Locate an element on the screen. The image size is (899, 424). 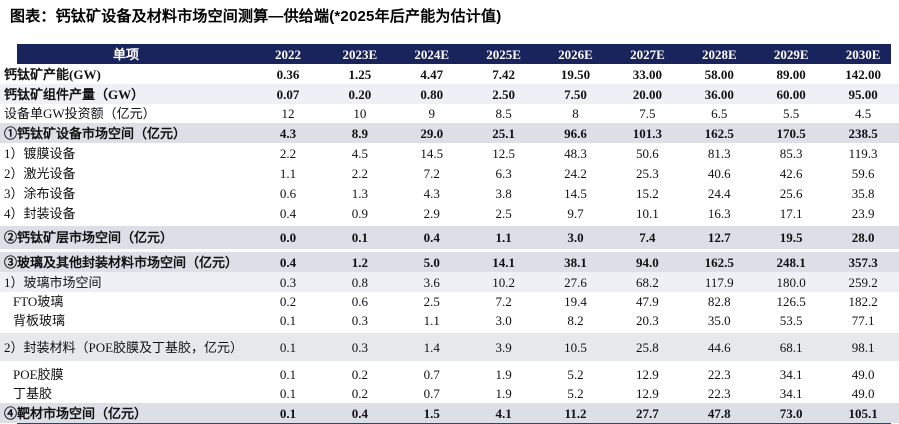
row-value: 6.3 is located at coordinates (503, 173).